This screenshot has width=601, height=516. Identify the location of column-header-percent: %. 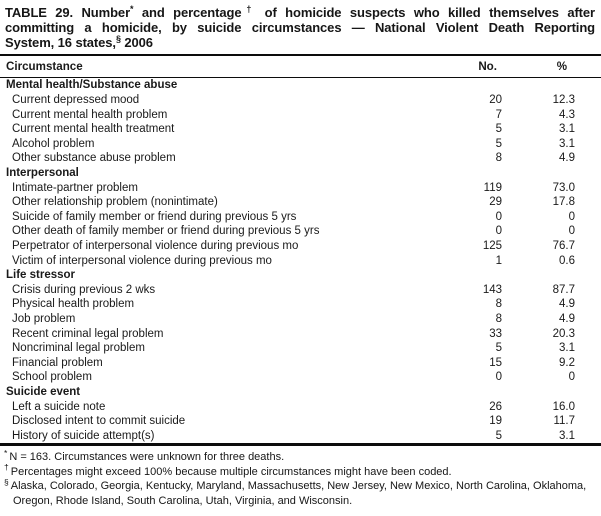
(561, 66).